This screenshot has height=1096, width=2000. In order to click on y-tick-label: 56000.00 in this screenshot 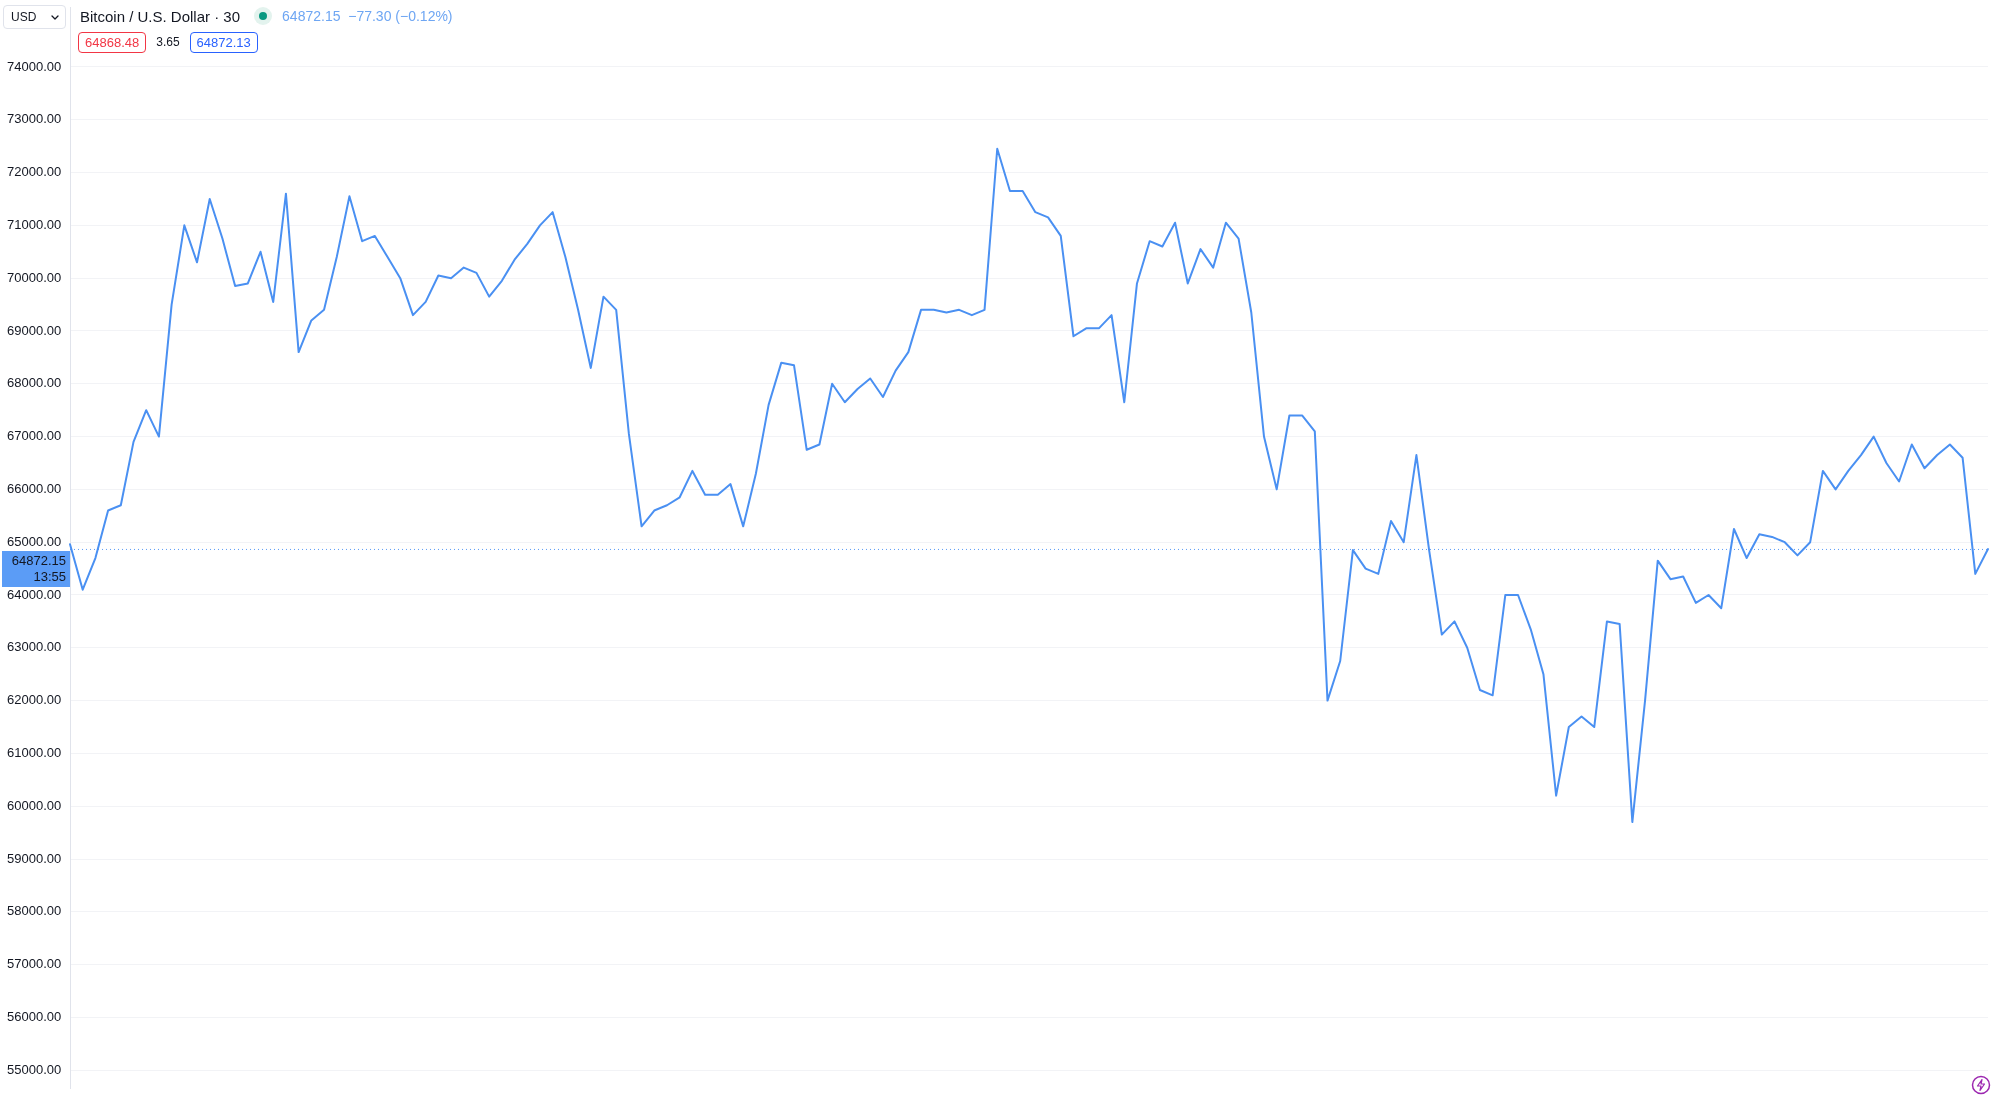, I will do `click(34, 1017)`.